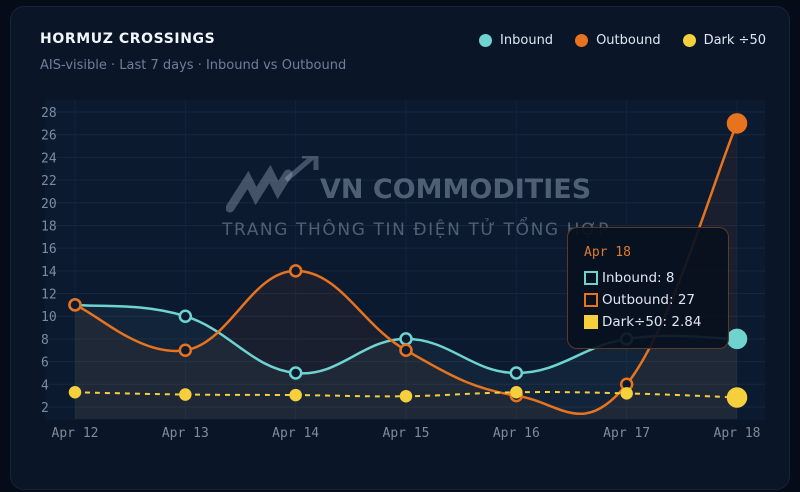 This screenshot has height=492, width=800. Describe the element at coordinates (75, 433) in the screenshot. I see `x-tick-label: Apr 12` at that location.